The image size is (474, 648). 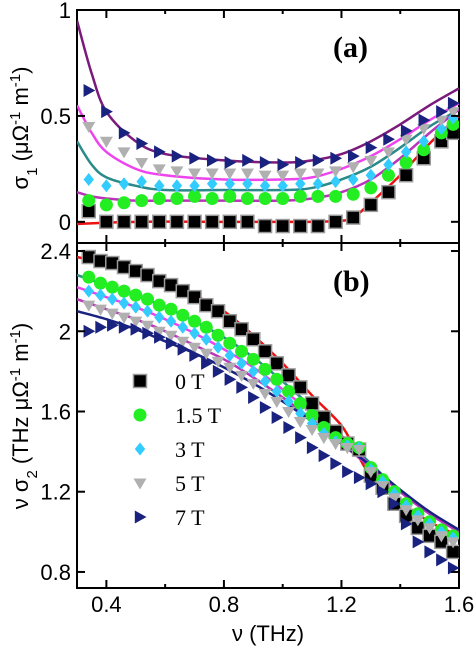 I want to click on panel-b-x-tick-label: 1.6, so click(x=459, y=604).